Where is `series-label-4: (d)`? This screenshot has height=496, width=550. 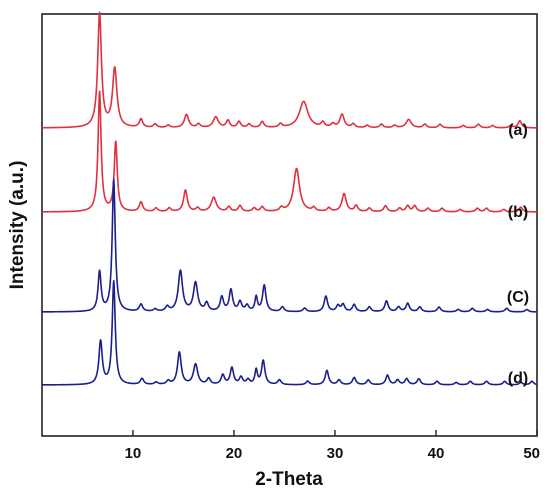 series-label-4: (d) is located at coordinates (518, 378).